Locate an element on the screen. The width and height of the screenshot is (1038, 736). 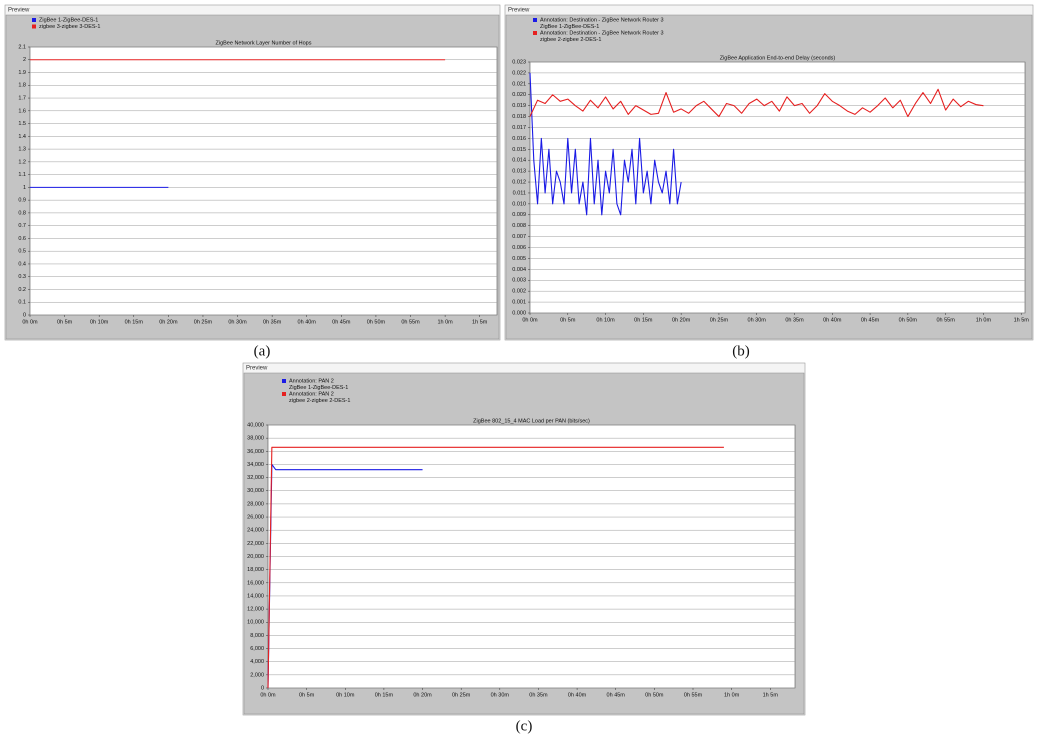
y-tick-label: 0.013 is located at coordinates (519, 172).